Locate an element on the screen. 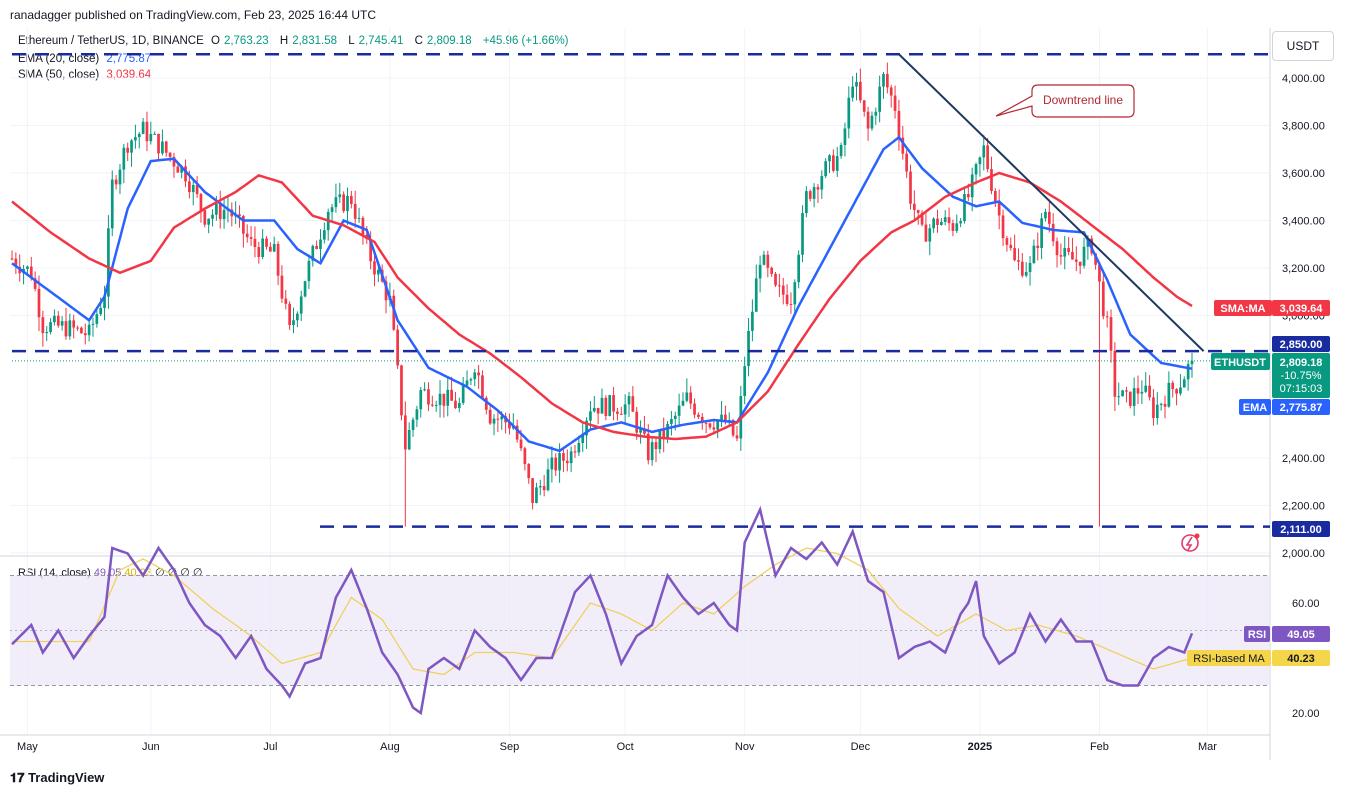 The height and width of the screenshot is (796, 1345). open-value: 2,763.23 is located at coordinates (246, 41).